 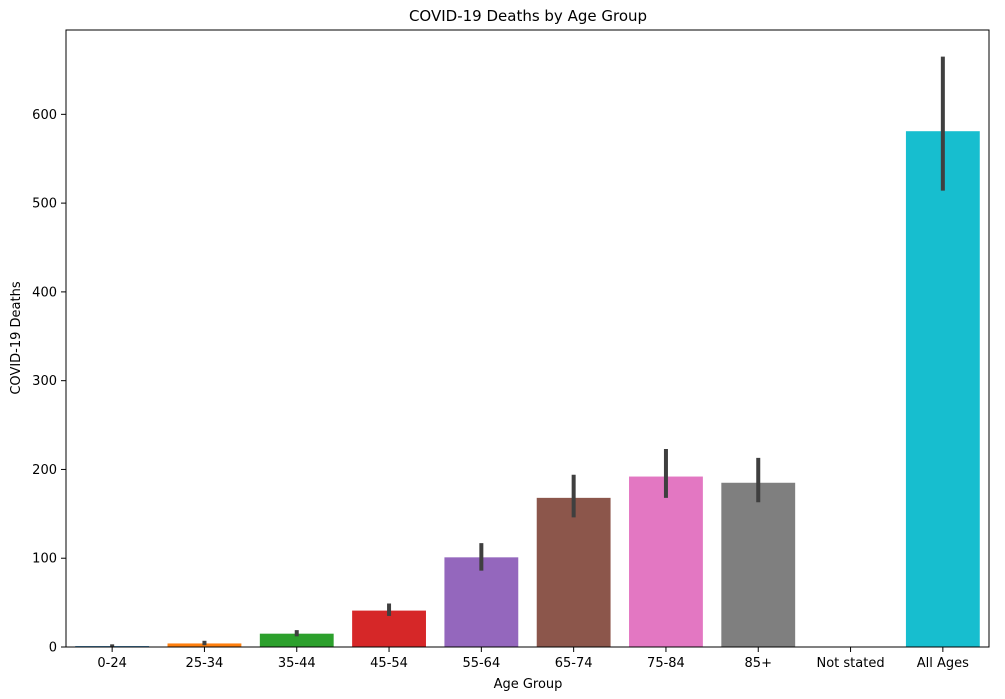 What do you see at coordinates (528, 16) in the screenshot?
I see `chart-title: COVID-19 Deaths by Age Group` at bounding box center [528, 16].